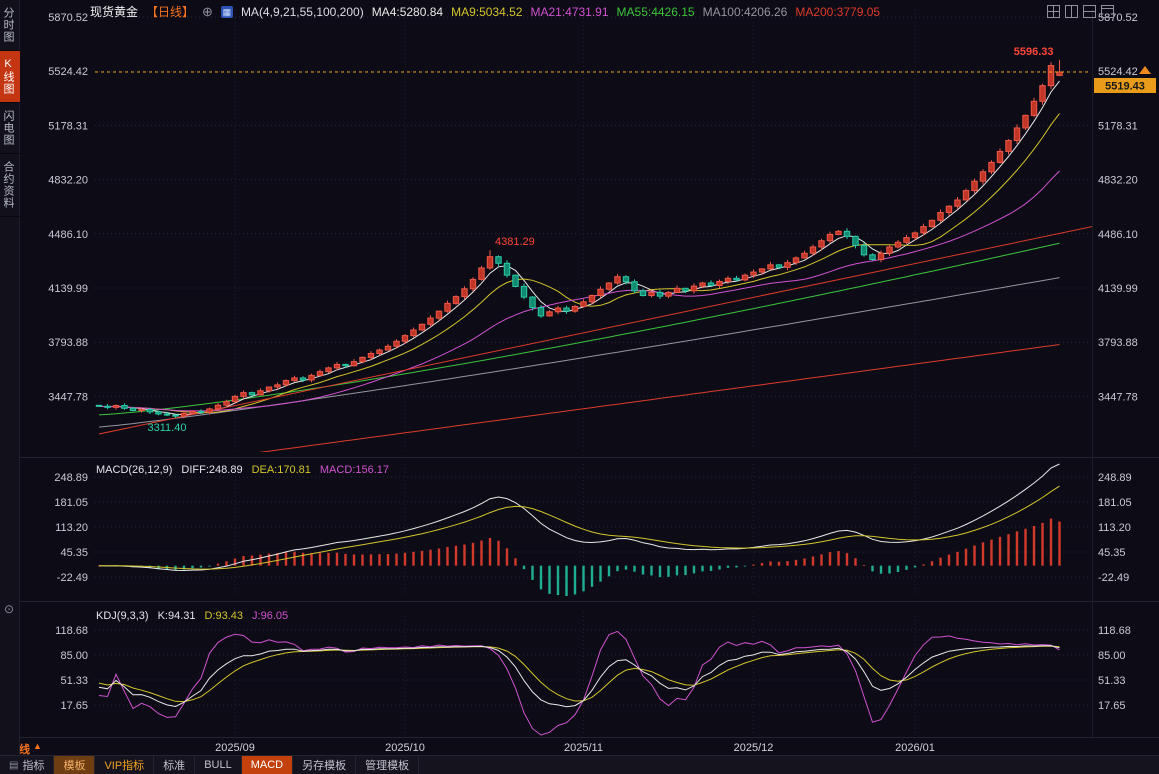  Describe the element at coordinates (1089, 11) in the screenshot. I see `layout-rows-icon` at that location.